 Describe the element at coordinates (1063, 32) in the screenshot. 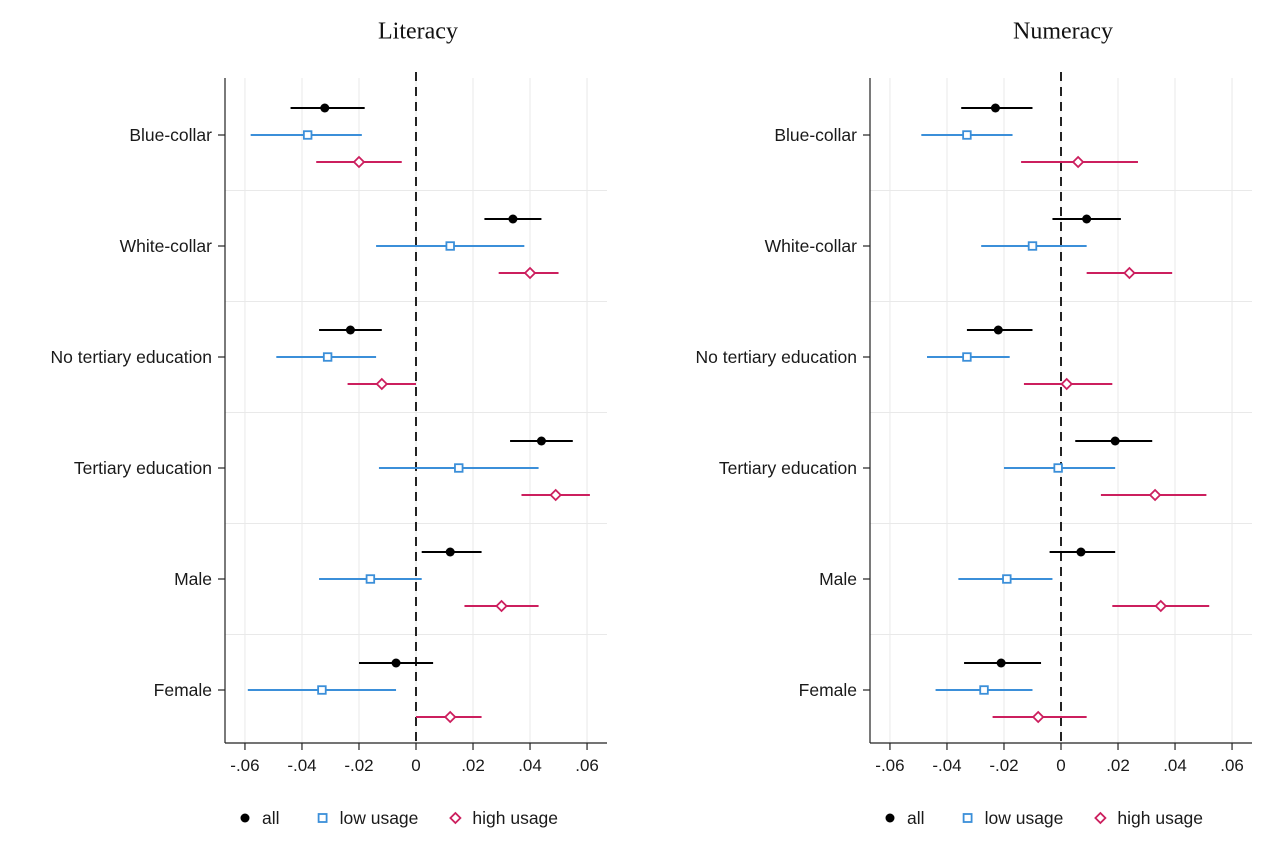

I see `panel-title: Numeracy` at that location.